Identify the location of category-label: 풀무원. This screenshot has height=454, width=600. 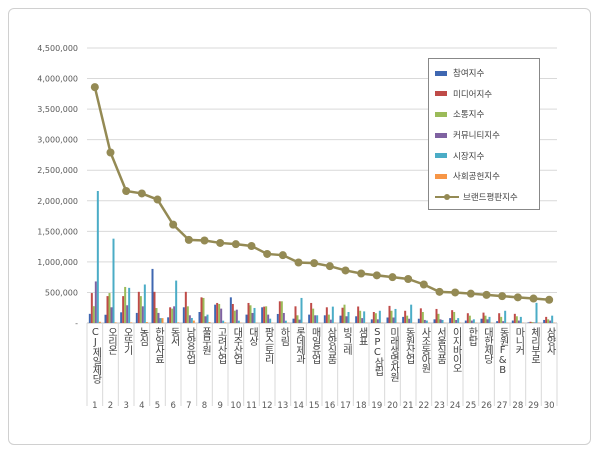
(205, 340).